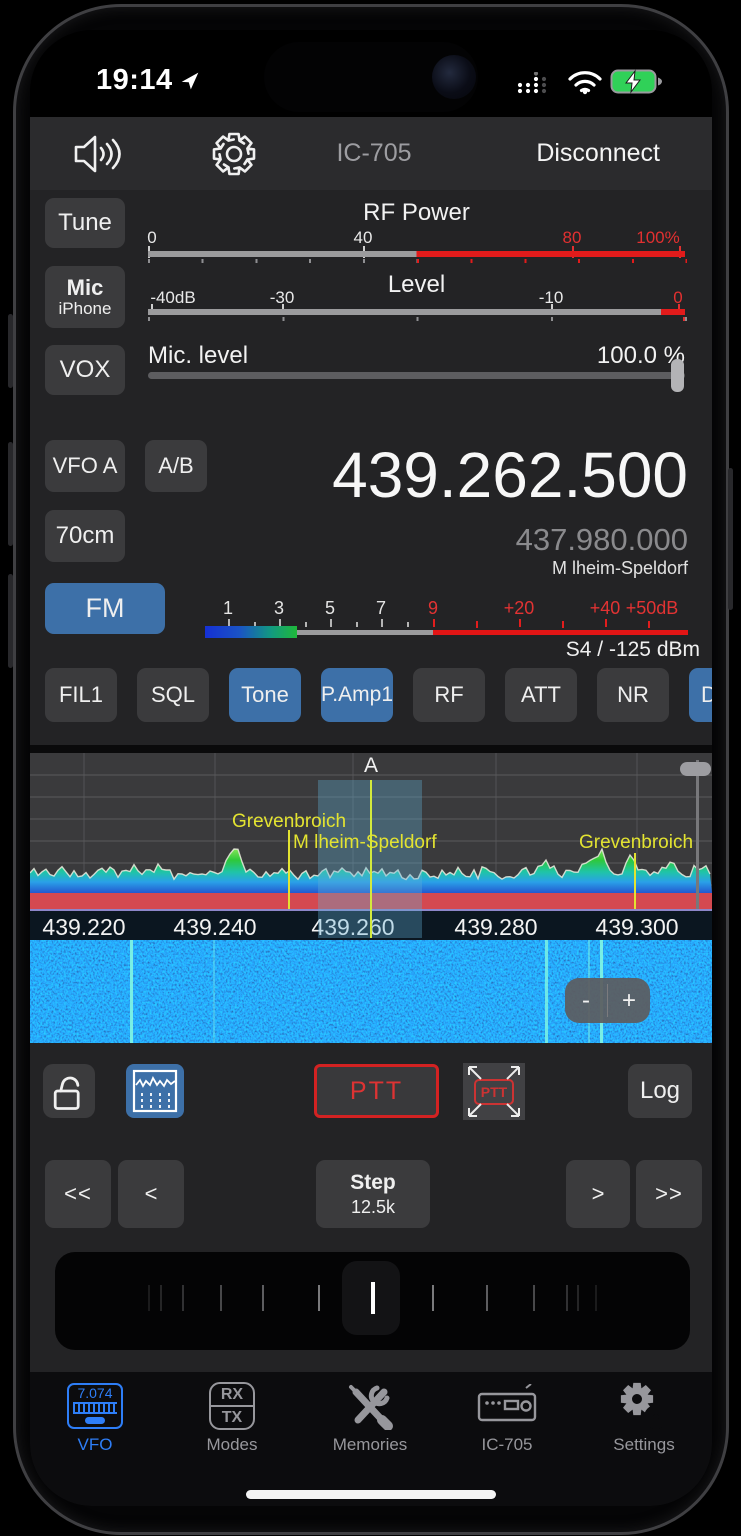  I want to click on step-up-button: >, so click(598, 1194).